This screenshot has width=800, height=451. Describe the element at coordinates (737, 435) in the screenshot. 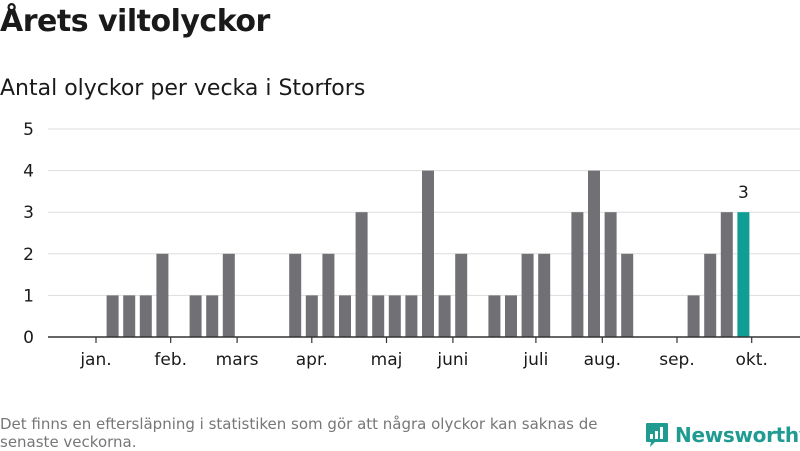

I see `brand-name: Newsworthy` at that location.